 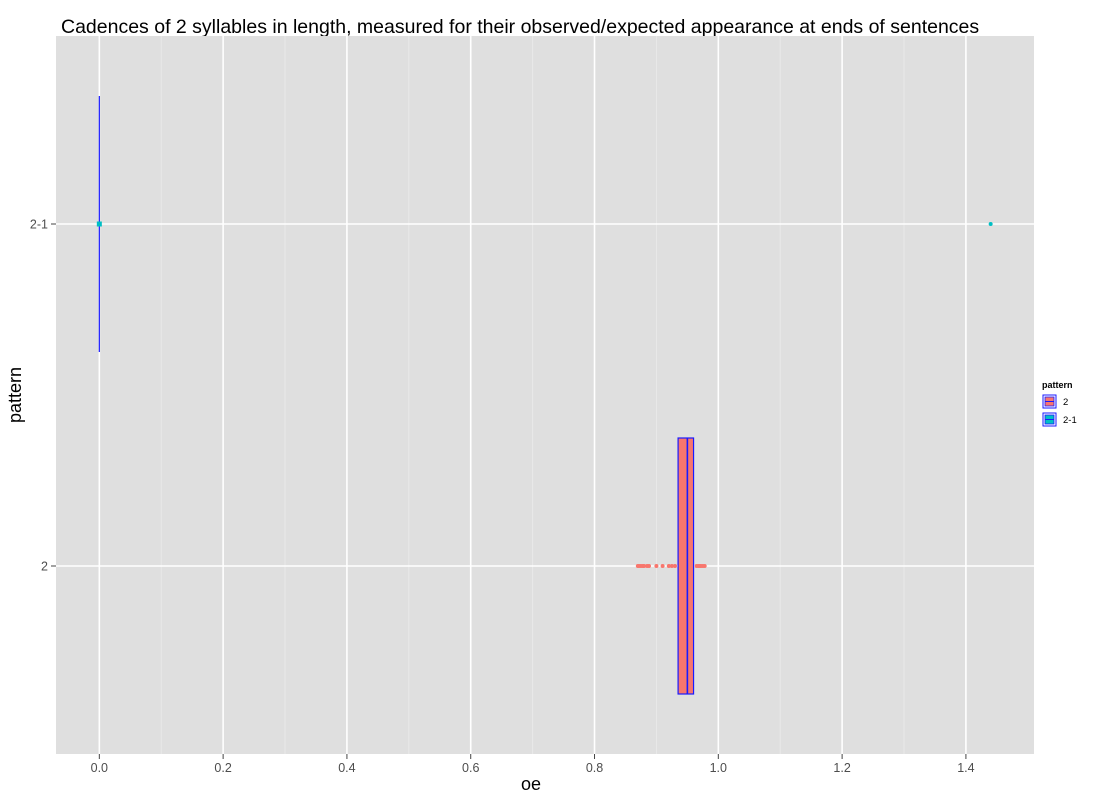 I want to click on box, so click(x=686, y=566).